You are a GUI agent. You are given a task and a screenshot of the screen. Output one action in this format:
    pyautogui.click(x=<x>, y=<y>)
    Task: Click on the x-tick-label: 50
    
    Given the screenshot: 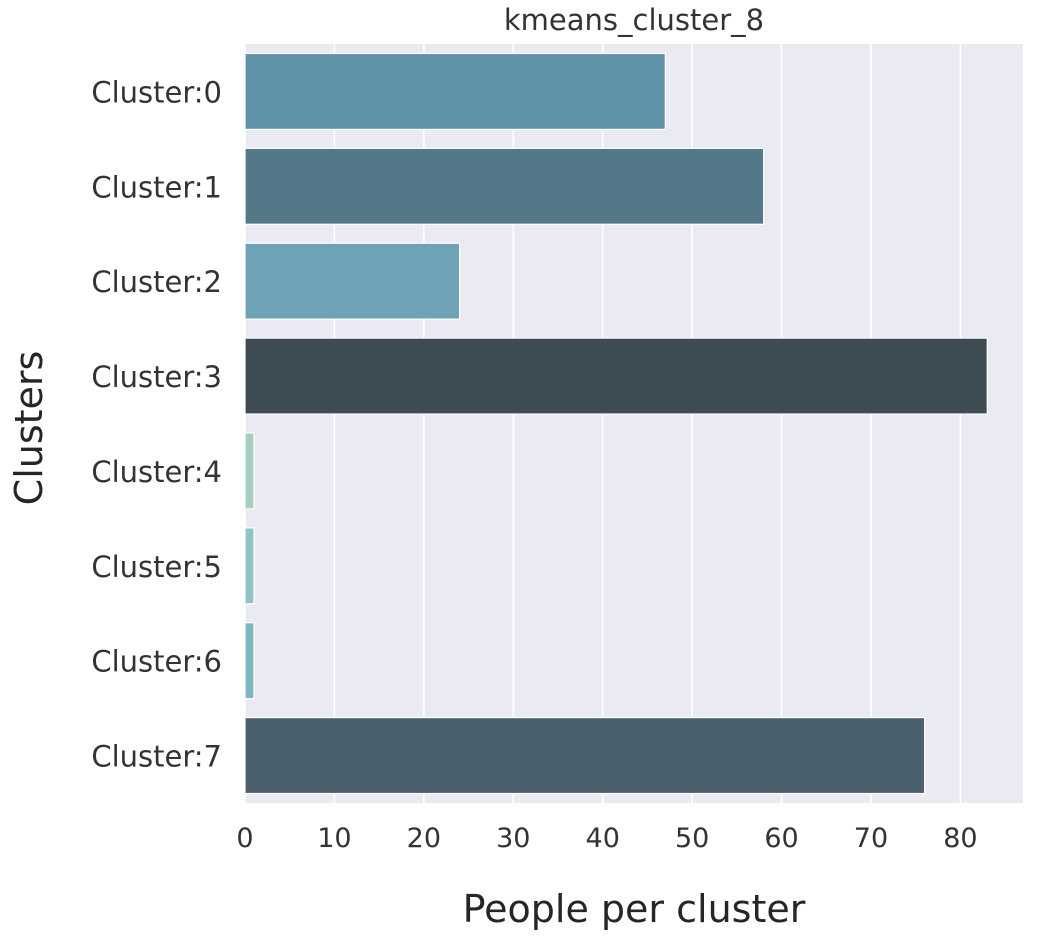 What is the action you would take?
    pyautogui.click(x=692, y=838)
    